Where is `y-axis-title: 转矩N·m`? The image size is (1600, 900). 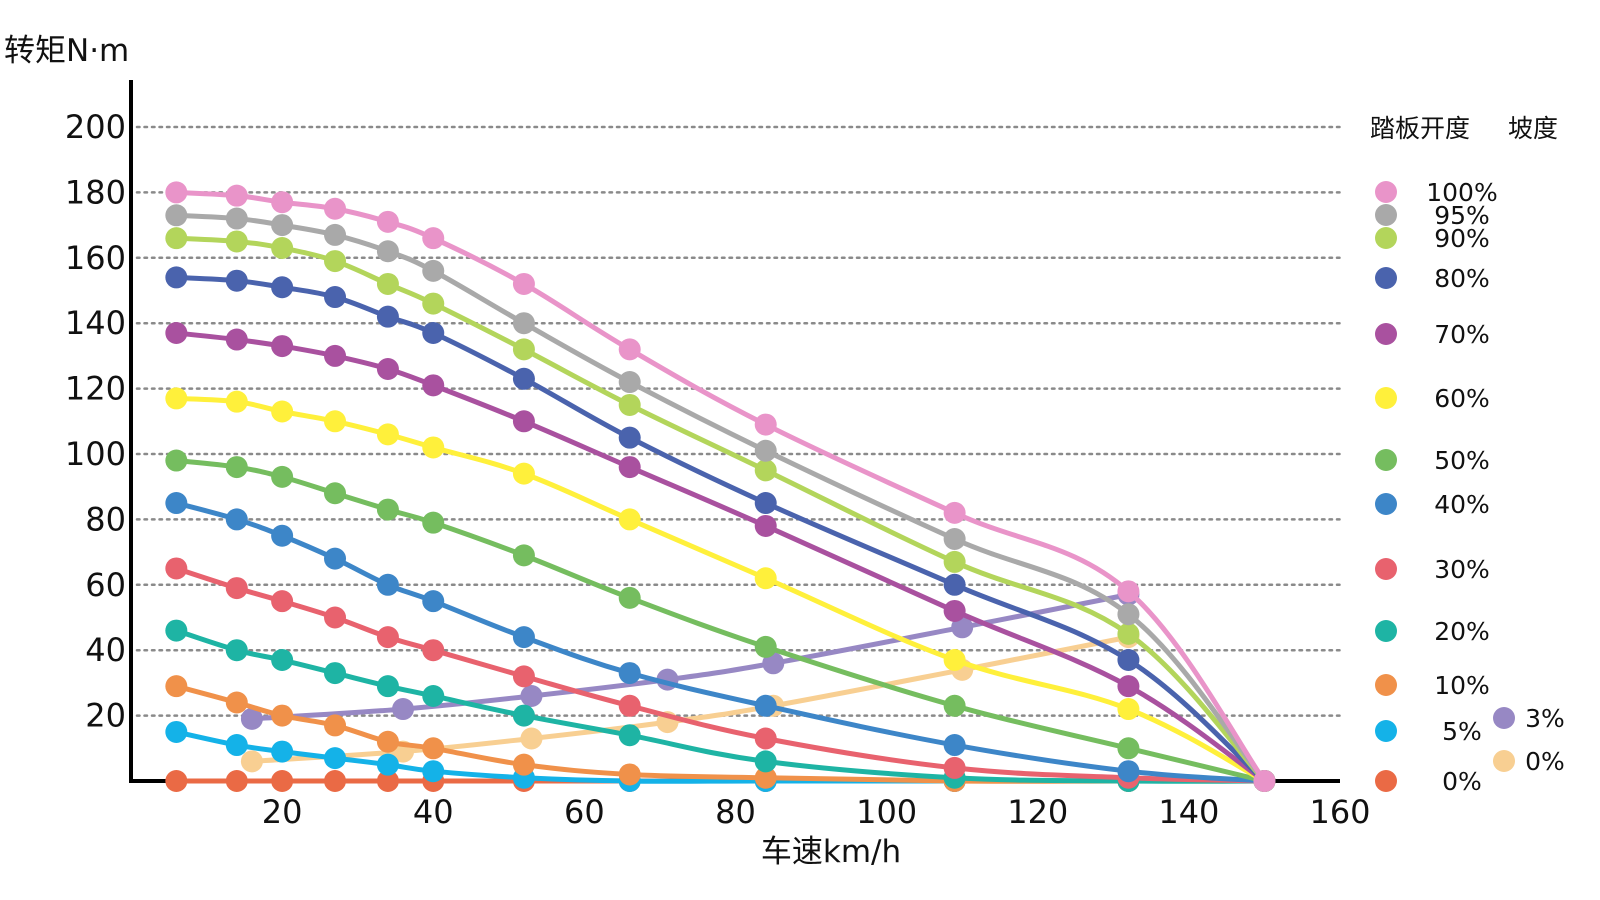 y-axis-title: 转矩N·m is located at coordinates (66, 51).